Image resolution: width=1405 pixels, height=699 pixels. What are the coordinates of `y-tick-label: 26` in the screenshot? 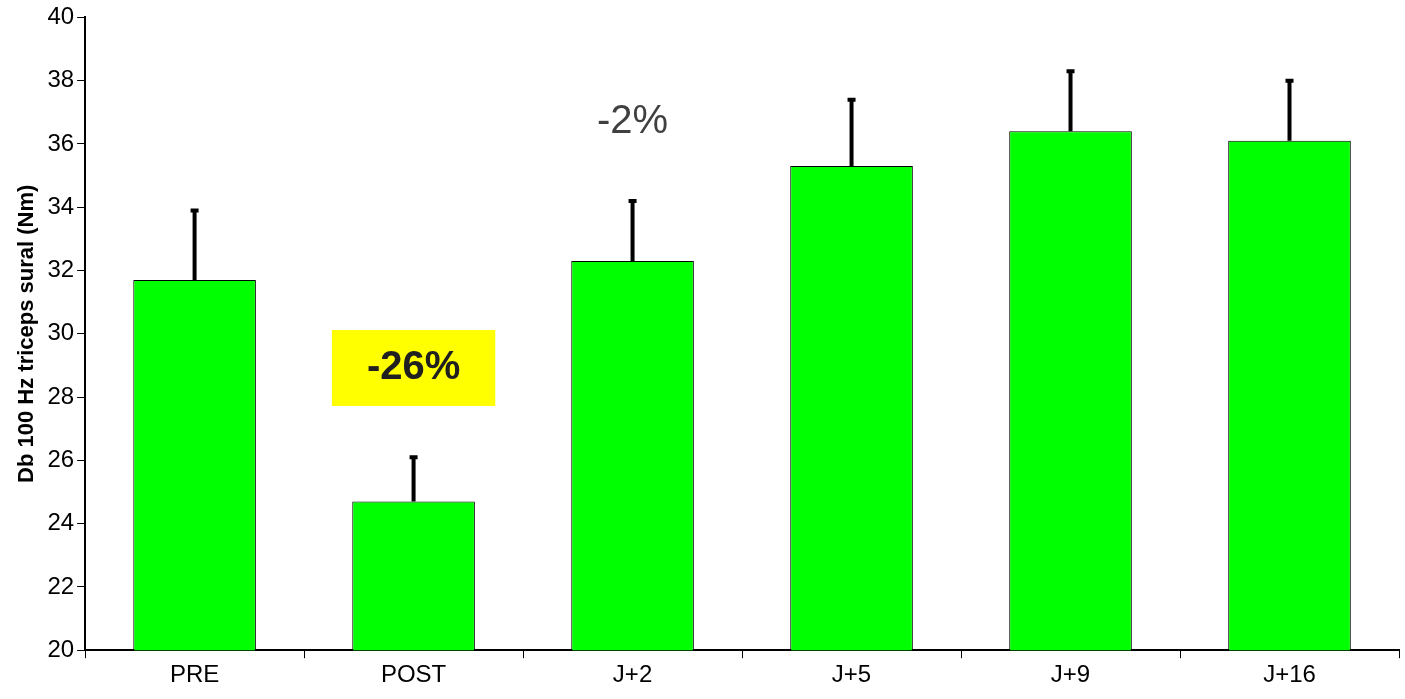 It's located at (61, 458).